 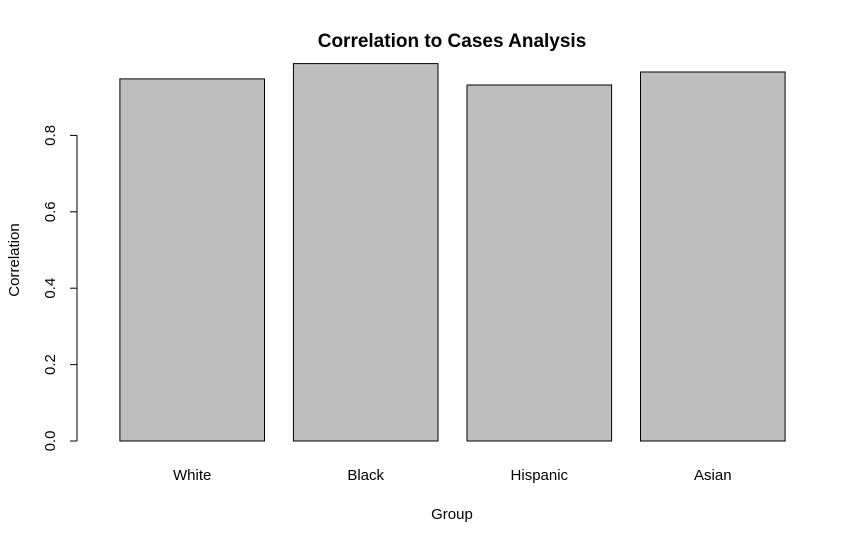 I want to click on x-tick-label-asian: Asian, so click(x=713, y=475).